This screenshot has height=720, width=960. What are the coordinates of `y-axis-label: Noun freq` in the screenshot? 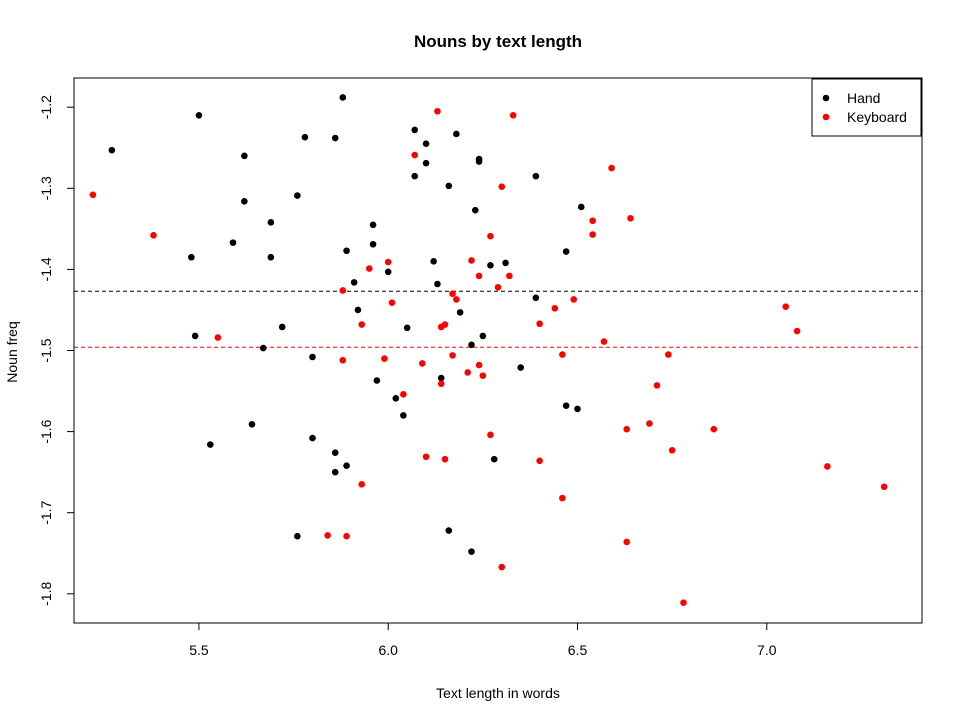 It's located at (12, 351).